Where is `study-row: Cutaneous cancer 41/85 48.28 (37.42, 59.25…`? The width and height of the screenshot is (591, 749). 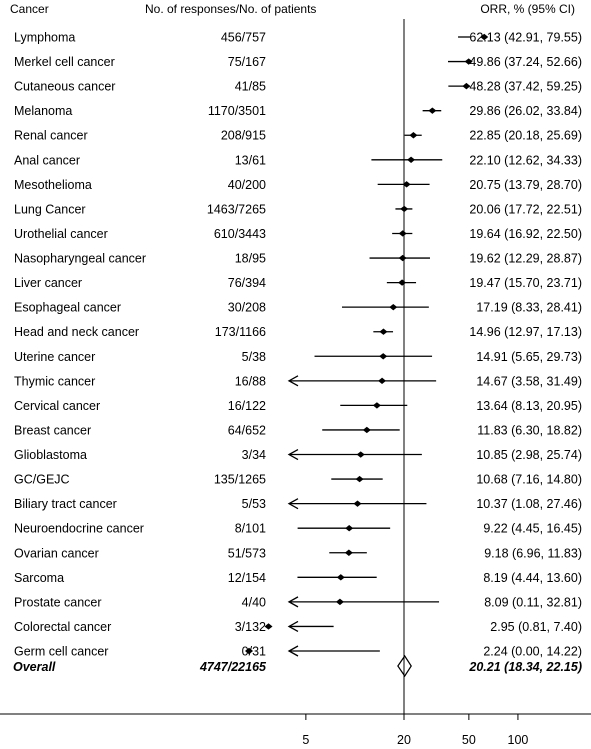
study-row: Cutaneous cancer 41/85 48.28 (37.42, 59.25… is located at coordinates (298, 87).